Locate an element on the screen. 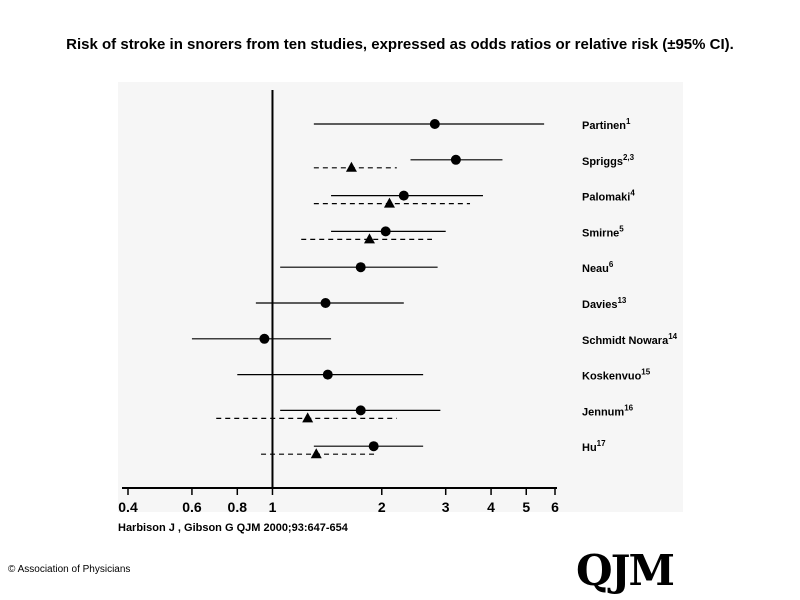 The height and width of the screenshot is (600, 800). x-tick-label: 2 is located at coordinates (382, 507).